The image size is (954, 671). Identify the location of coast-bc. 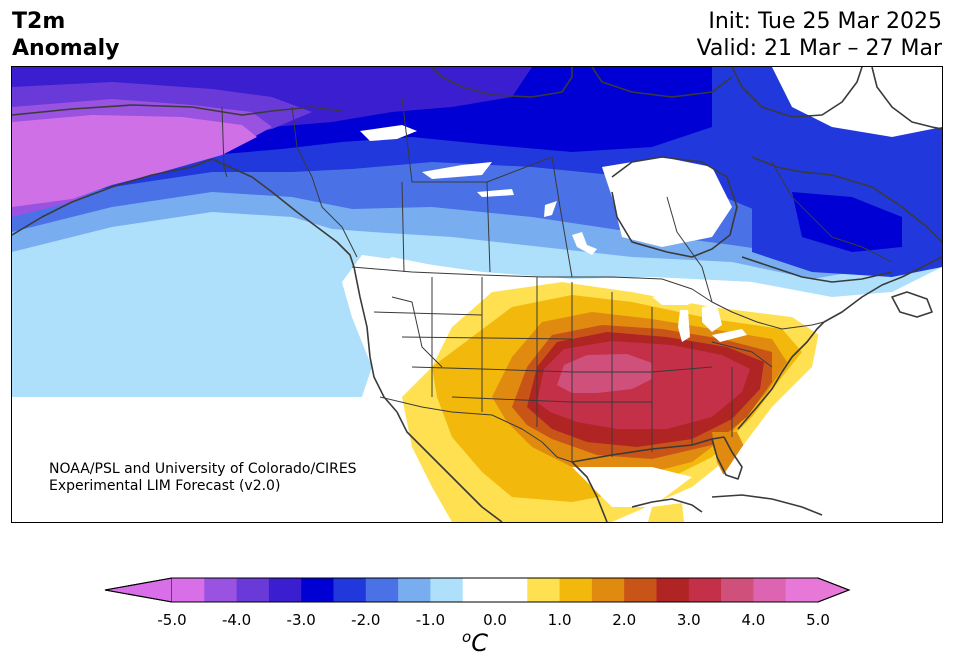
(283, 213).